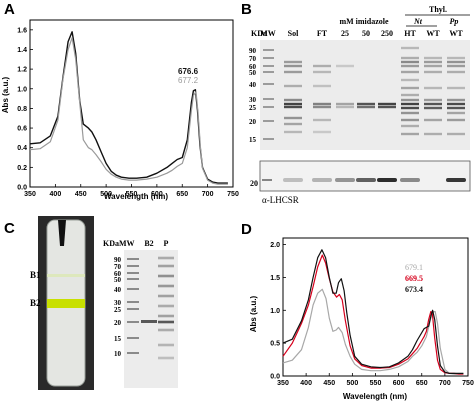 The height and width of the screenshot is (403, 474). What do you see at coordinates (275, 245) in the screenshot?
I see `y-tick-label: 2.0` at bounding box center [275, 245].